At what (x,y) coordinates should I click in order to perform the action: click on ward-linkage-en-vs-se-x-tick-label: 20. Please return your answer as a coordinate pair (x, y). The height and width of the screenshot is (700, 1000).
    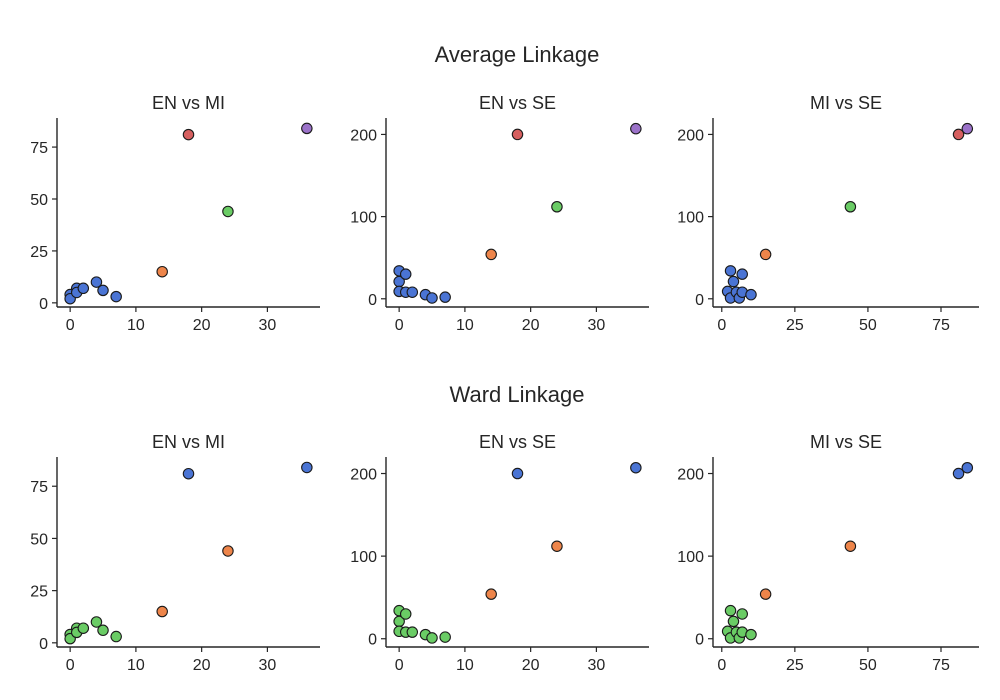
    Looking at the image, I should click on (531, 665).